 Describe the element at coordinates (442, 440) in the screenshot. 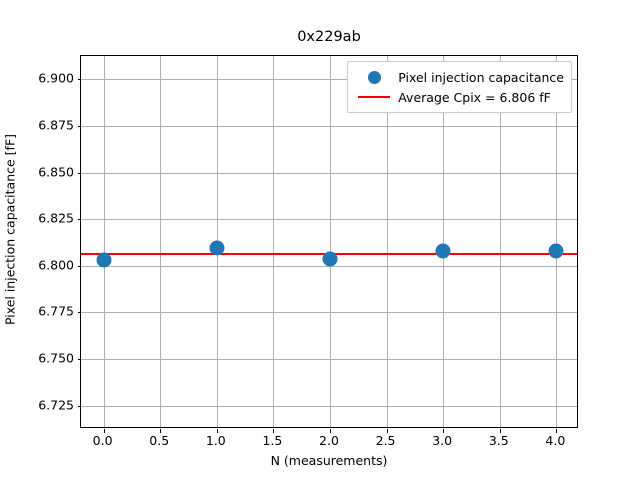

I see `x-tick-label: 3.0` at that location.